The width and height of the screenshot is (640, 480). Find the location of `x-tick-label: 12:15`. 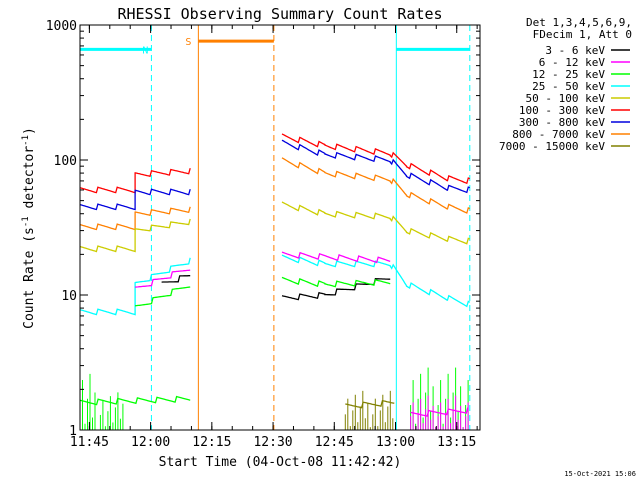

x-tick-label: 12:15 is located at coordinates (211, 442).